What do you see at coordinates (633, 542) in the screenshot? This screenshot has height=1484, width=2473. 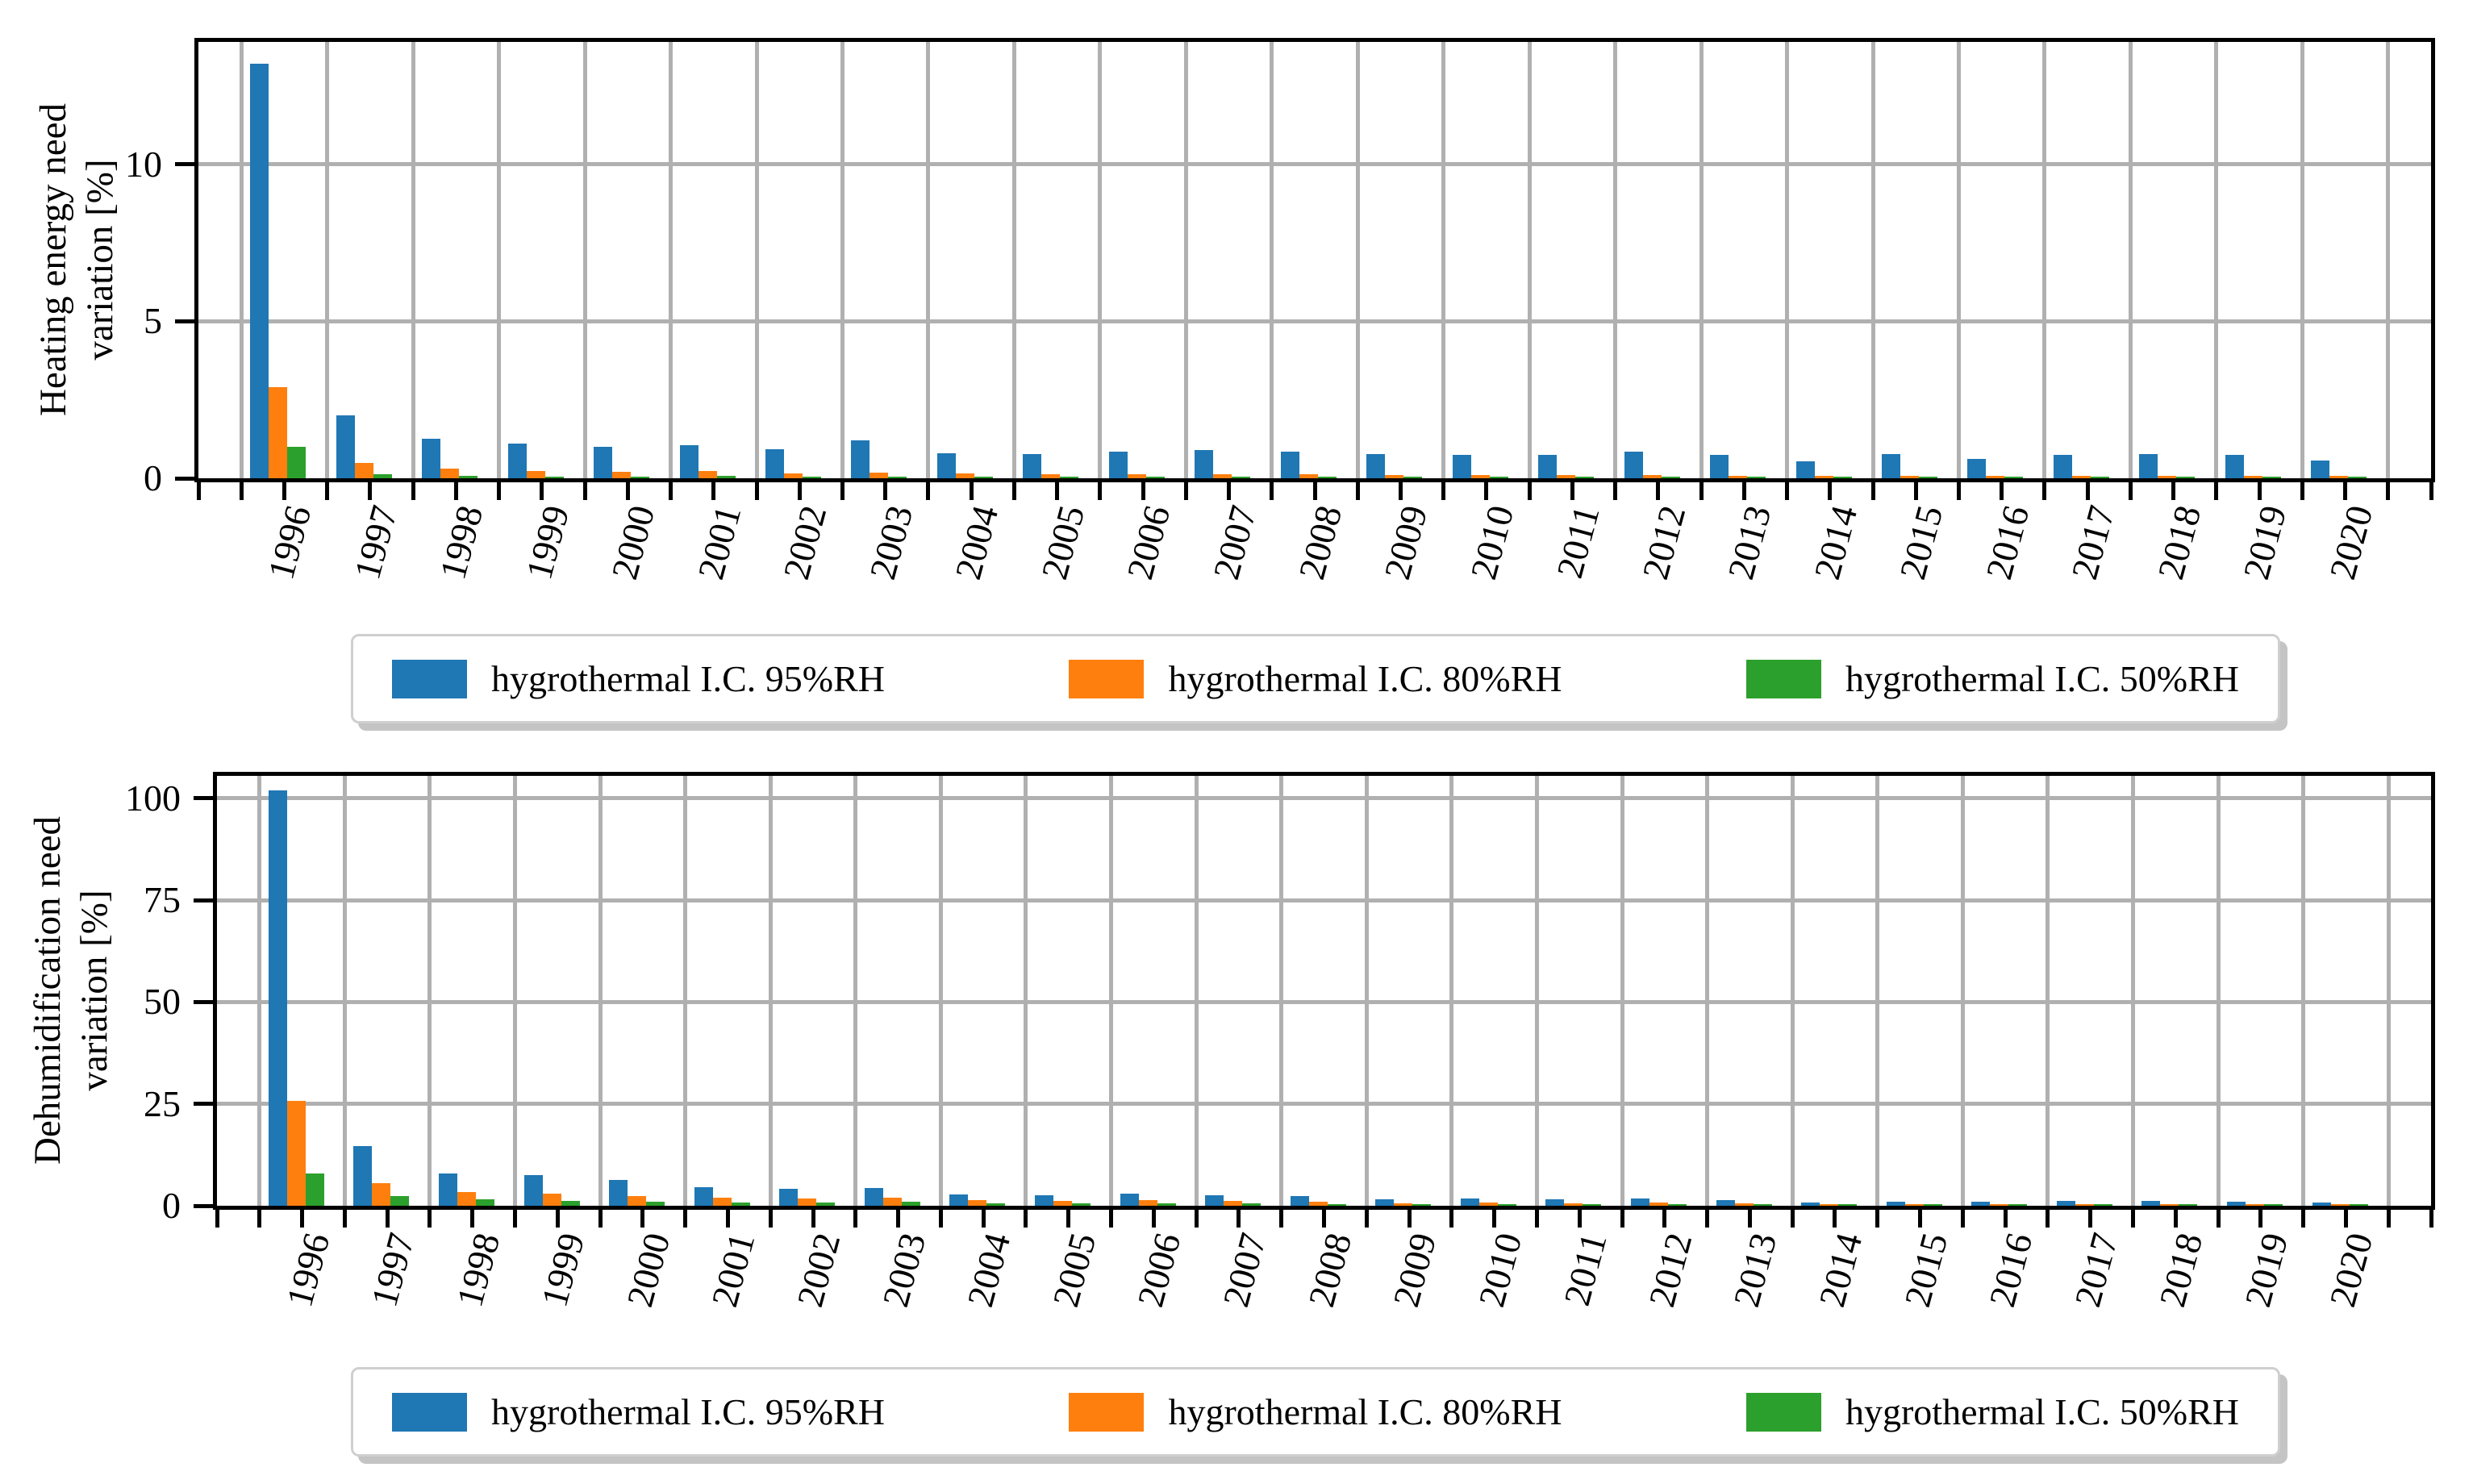 I see `x-tick-label: 2000` at bounding box center [633, 542].